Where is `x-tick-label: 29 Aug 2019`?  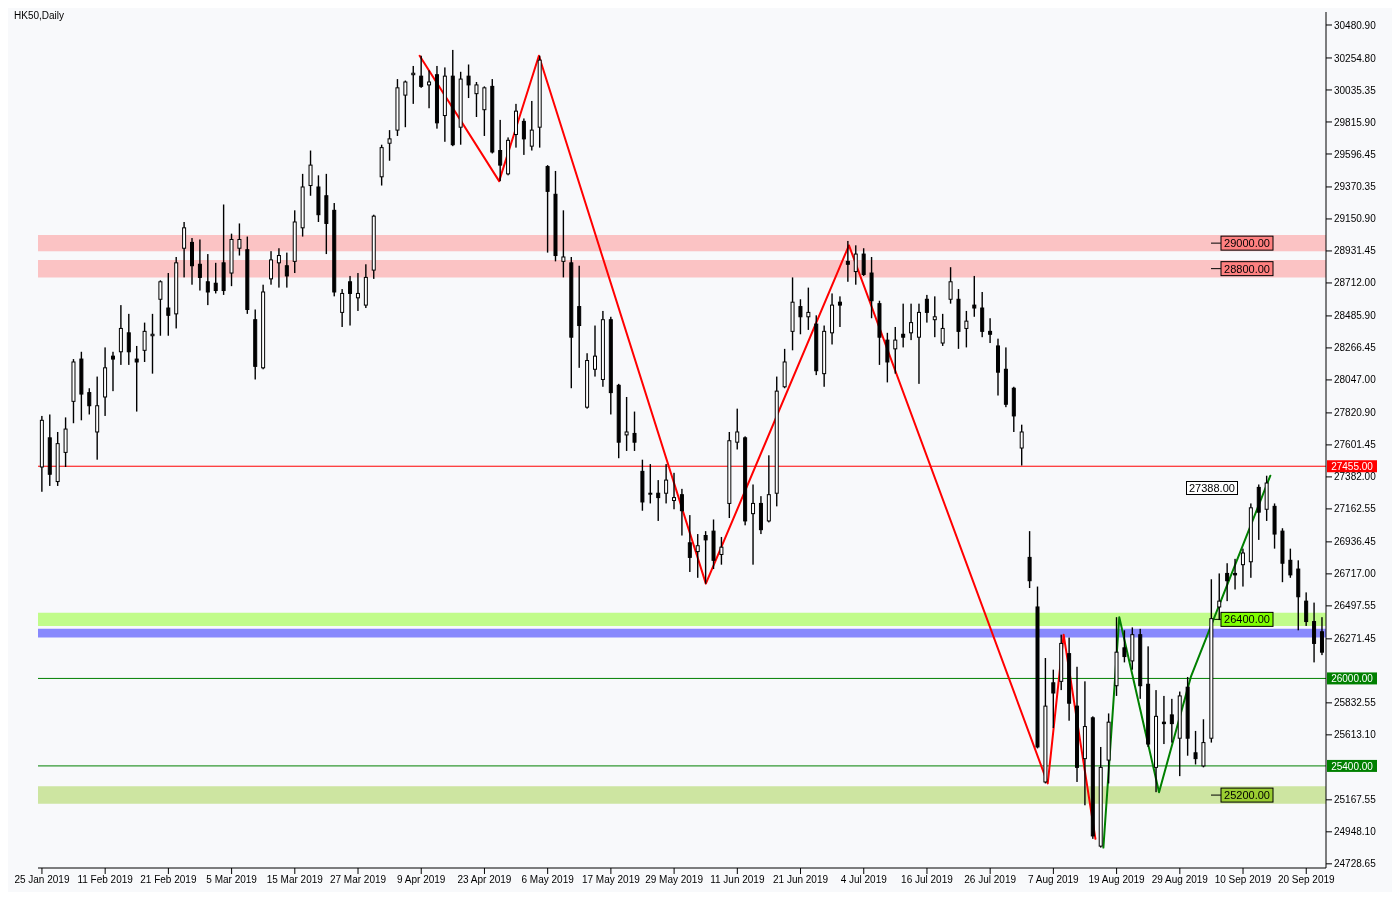
x-tick-label: 29 Aug 2019 is located at coordinates (1180, 880).